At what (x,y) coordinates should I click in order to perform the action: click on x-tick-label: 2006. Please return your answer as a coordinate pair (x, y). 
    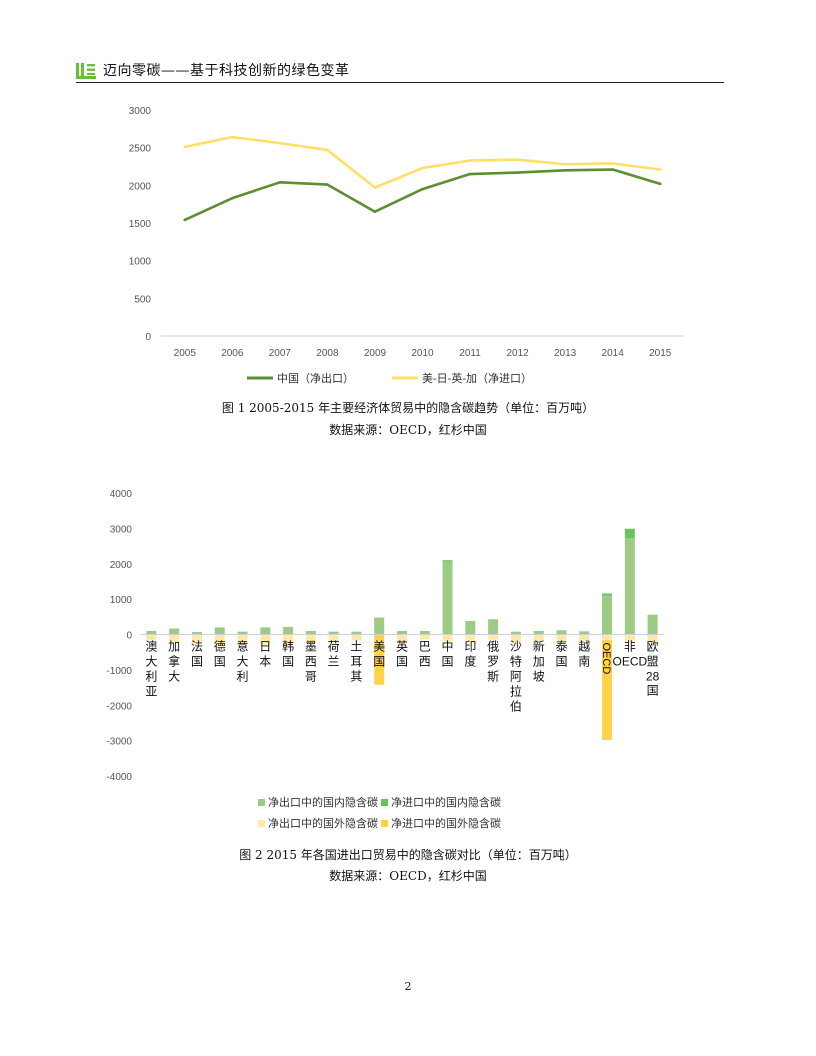
    Looking at the image, I should click on (232, 353).